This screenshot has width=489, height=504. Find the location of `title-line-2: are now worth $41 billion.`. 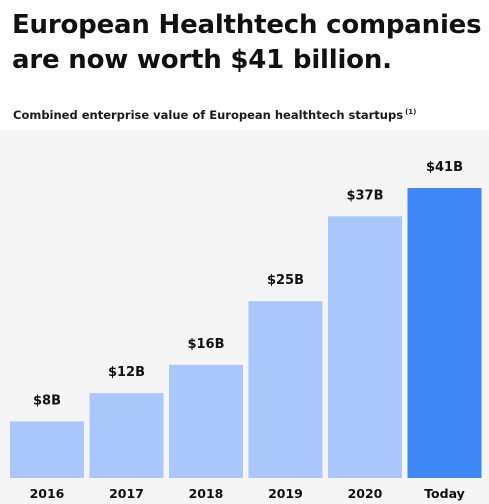

title-line-2: are now worth $41 billion. is located at coordinates (202, 60).